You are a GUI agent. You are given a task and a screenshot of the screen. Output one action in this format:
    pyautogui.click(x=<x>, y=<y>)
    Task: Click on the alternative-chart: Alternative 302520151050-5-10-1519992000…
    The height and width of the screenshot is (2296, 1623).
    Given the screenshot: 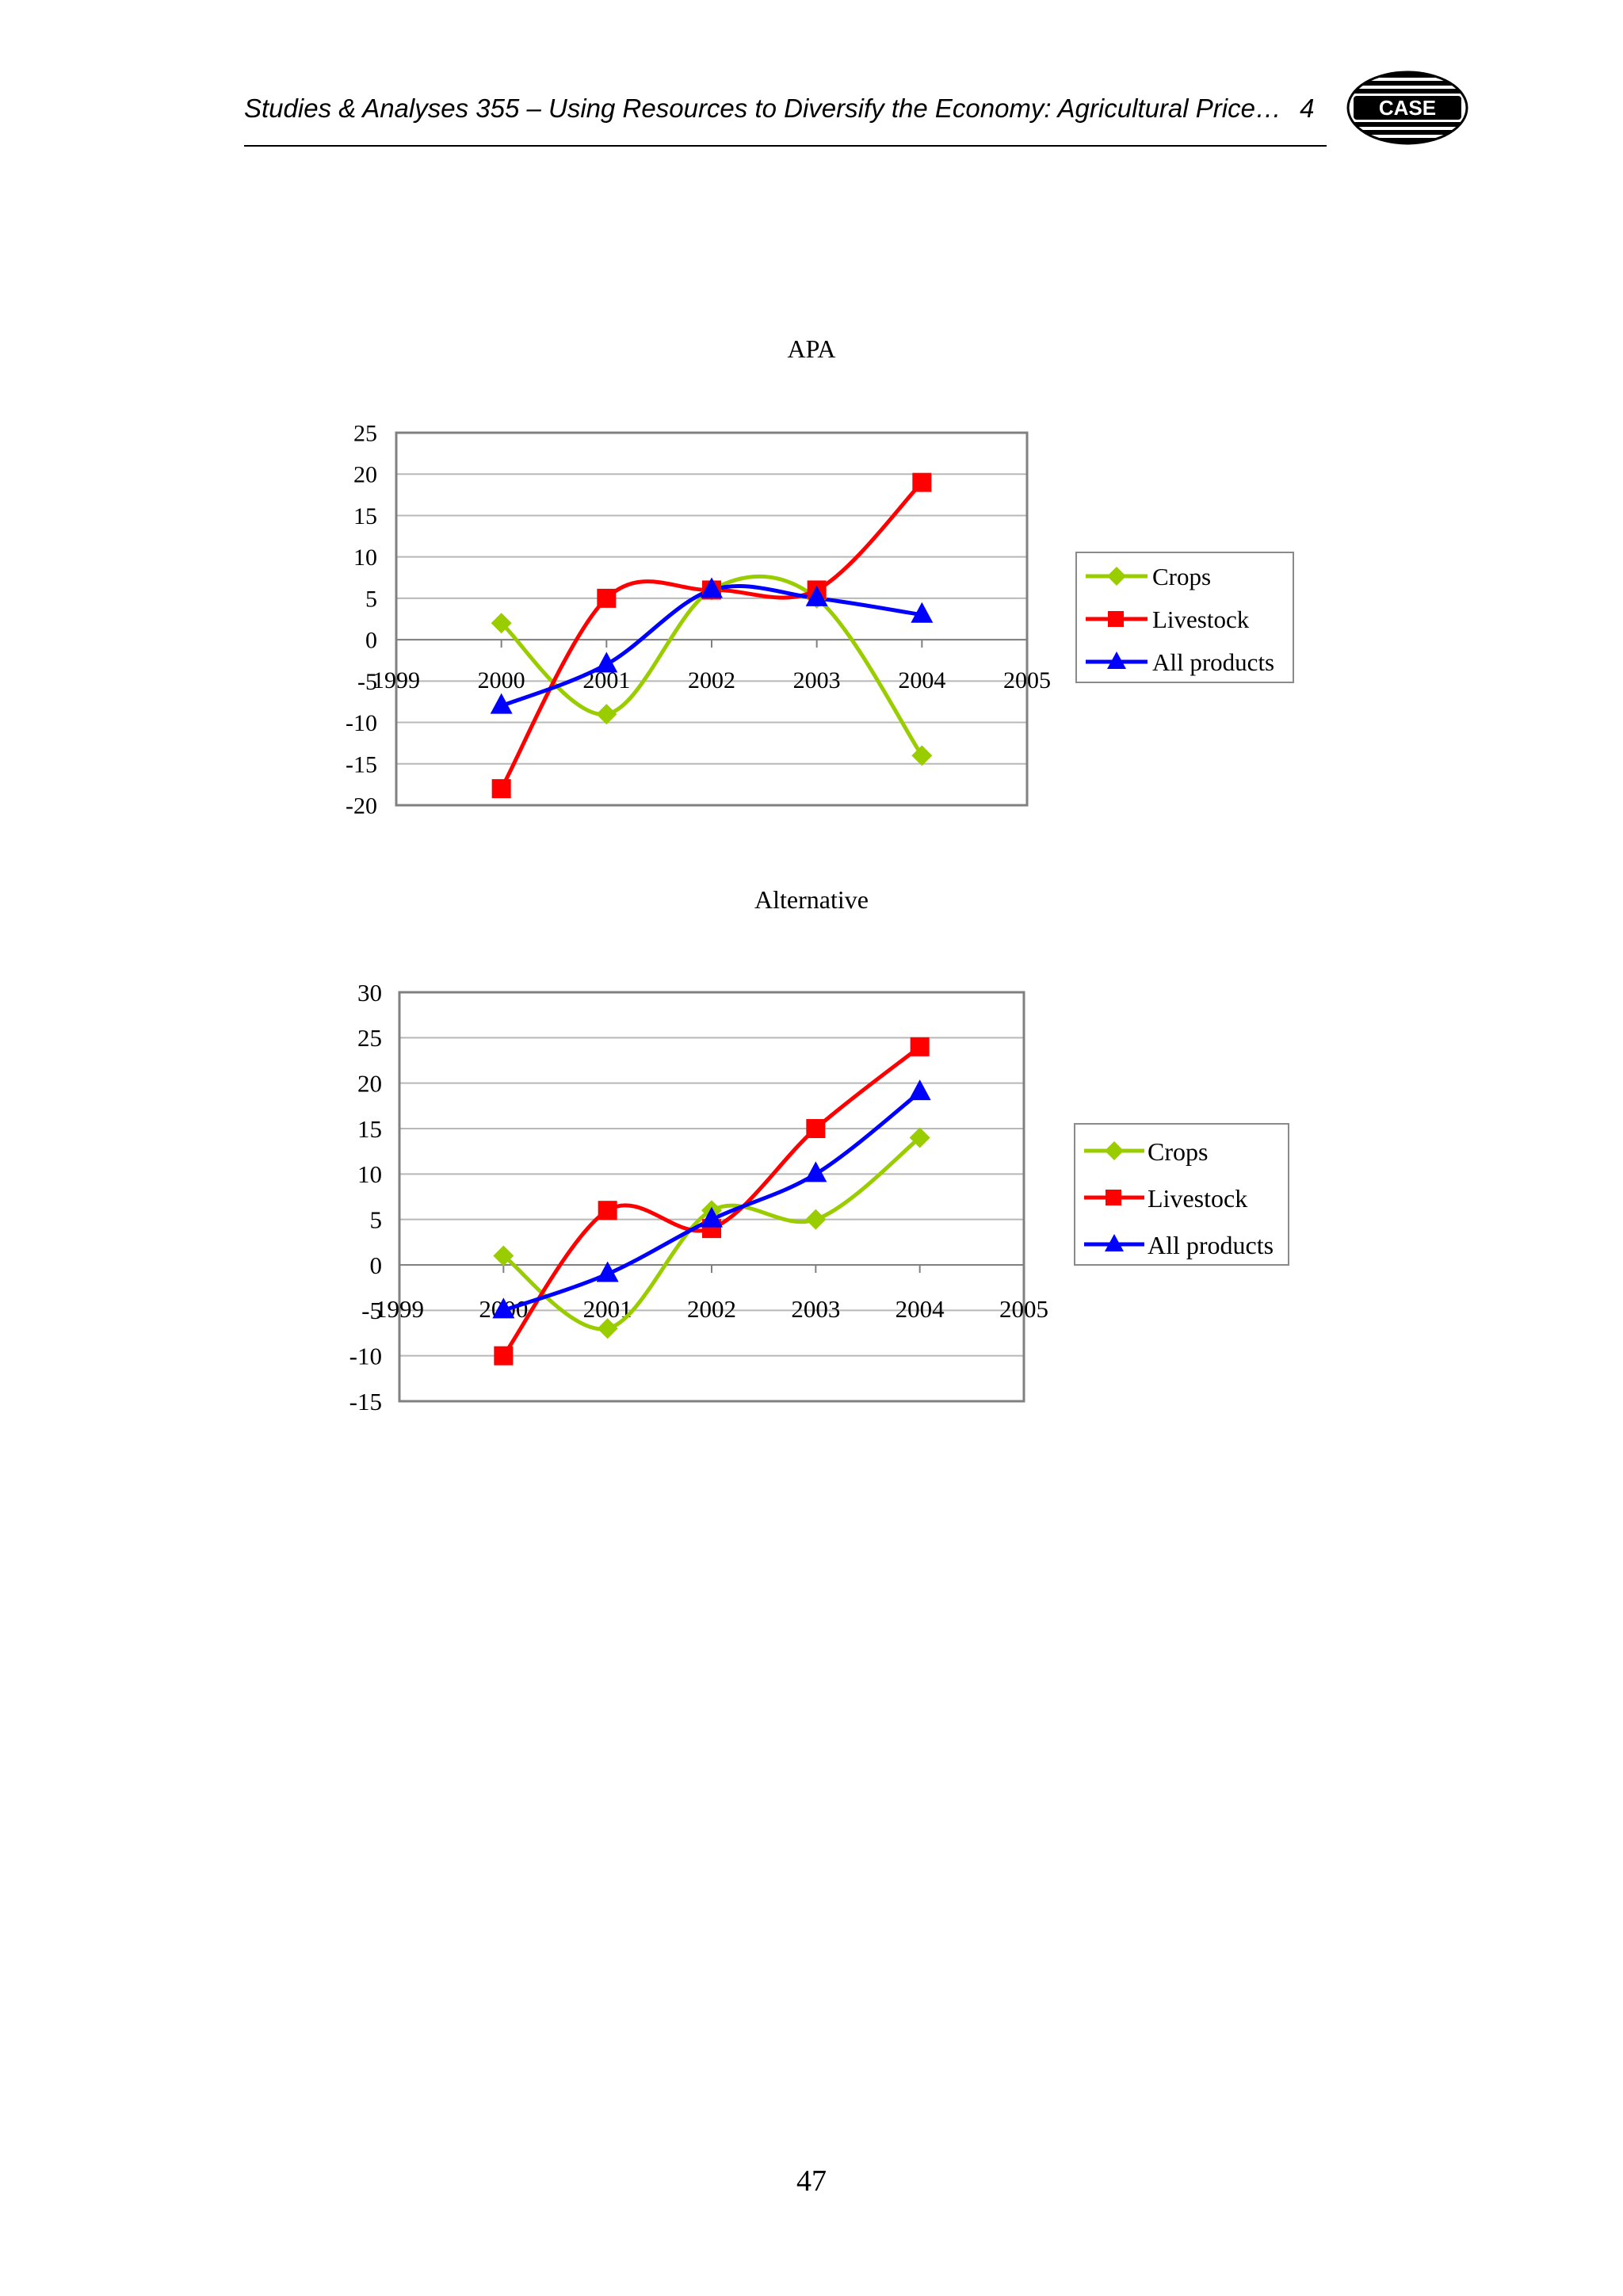 What is the action you would take?
    pyautogui.click(x=819, y=1150)
    